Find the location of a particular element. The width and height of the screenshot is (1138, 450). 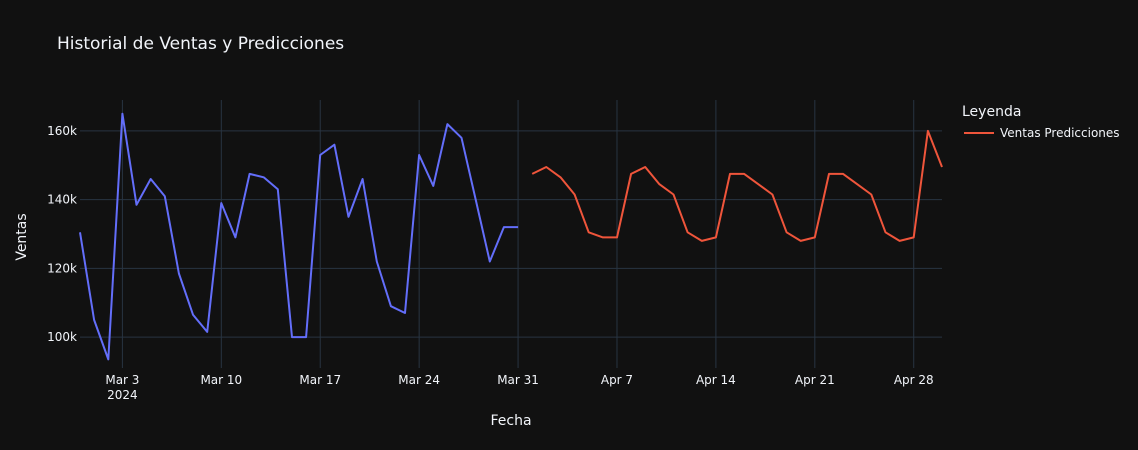

y-tick-label: 140k is located at coordinates (62, 200).